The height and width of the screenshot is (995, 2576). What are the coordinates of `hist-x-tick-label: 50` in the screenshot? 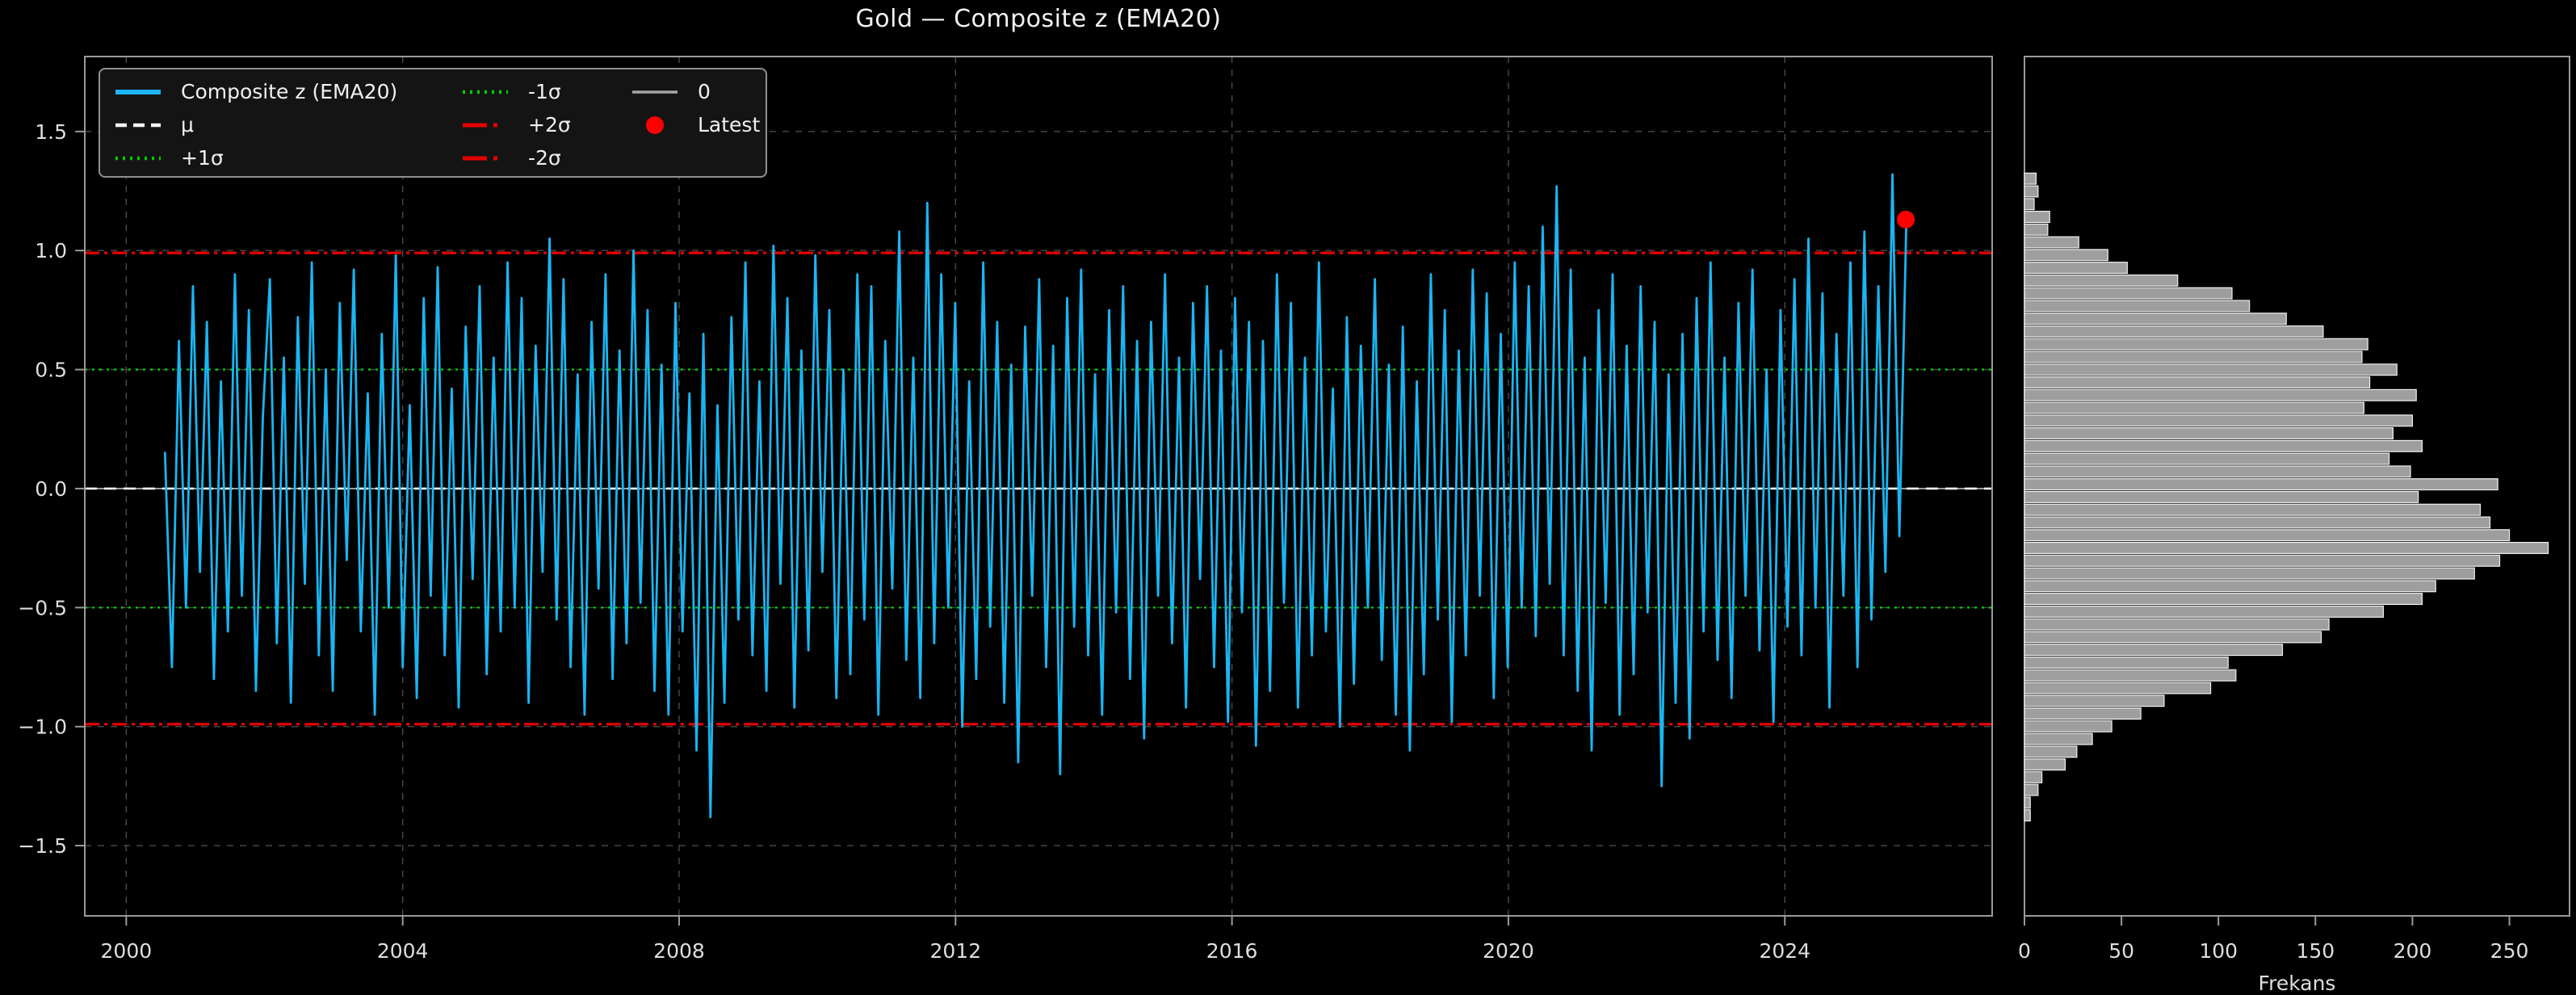 It's located at (2121, 951).